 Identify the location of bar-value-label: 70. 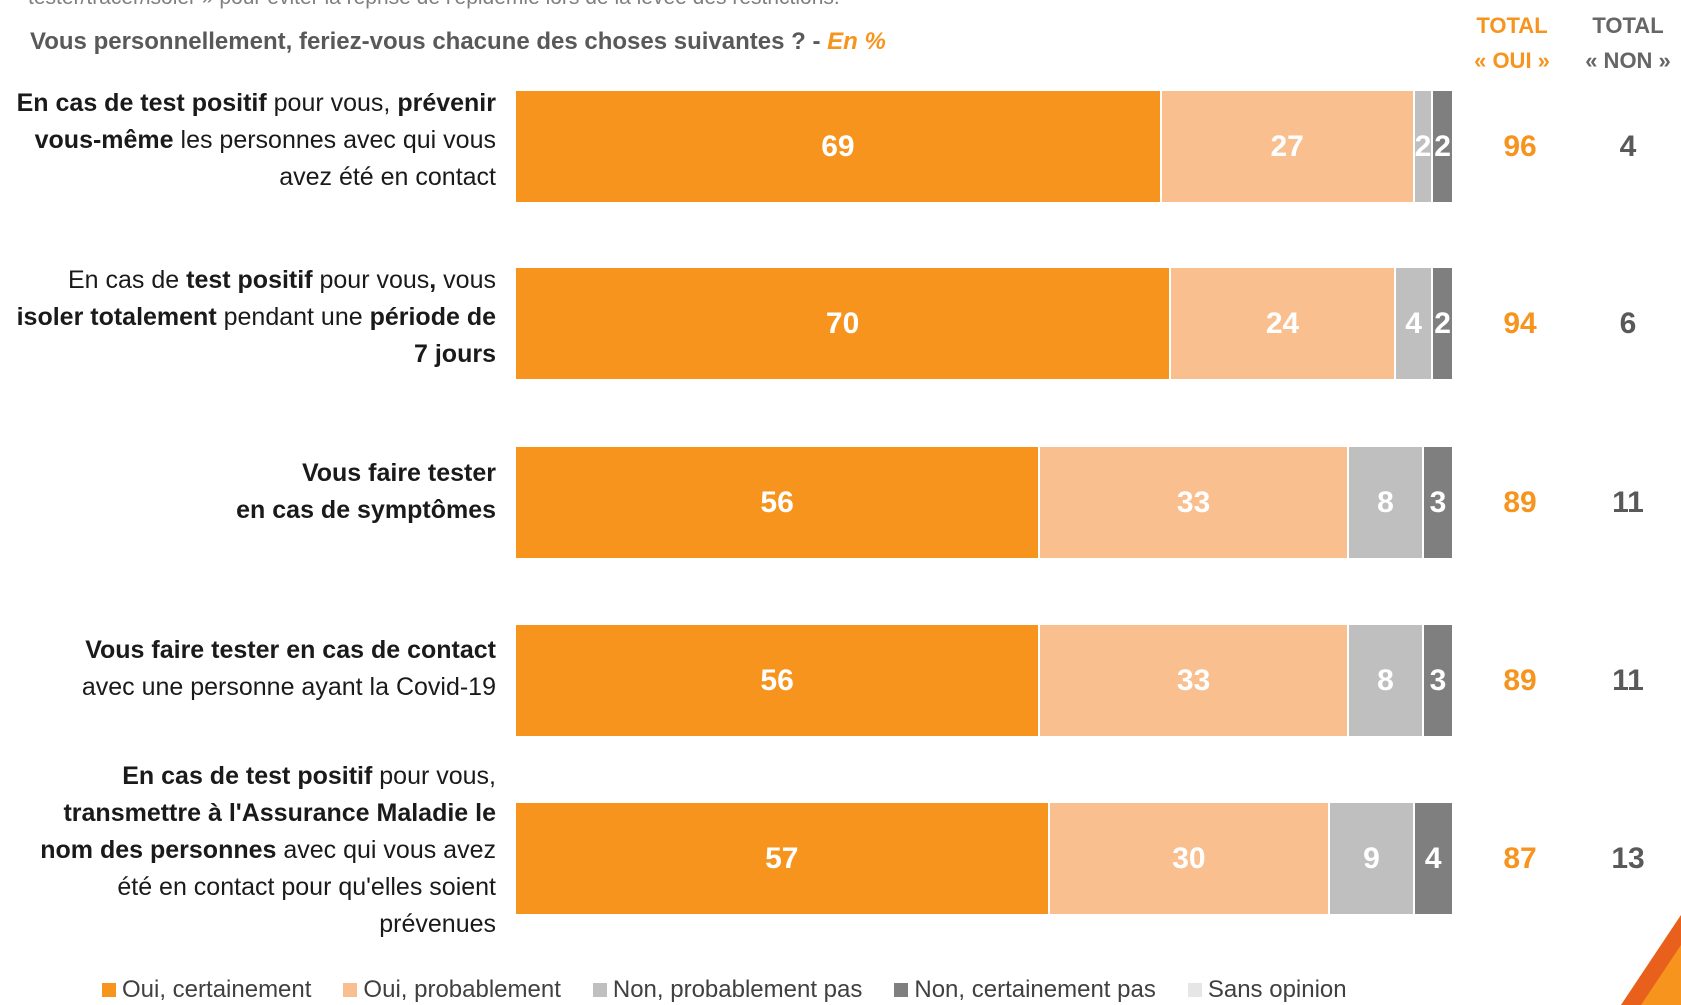
(842, 323).